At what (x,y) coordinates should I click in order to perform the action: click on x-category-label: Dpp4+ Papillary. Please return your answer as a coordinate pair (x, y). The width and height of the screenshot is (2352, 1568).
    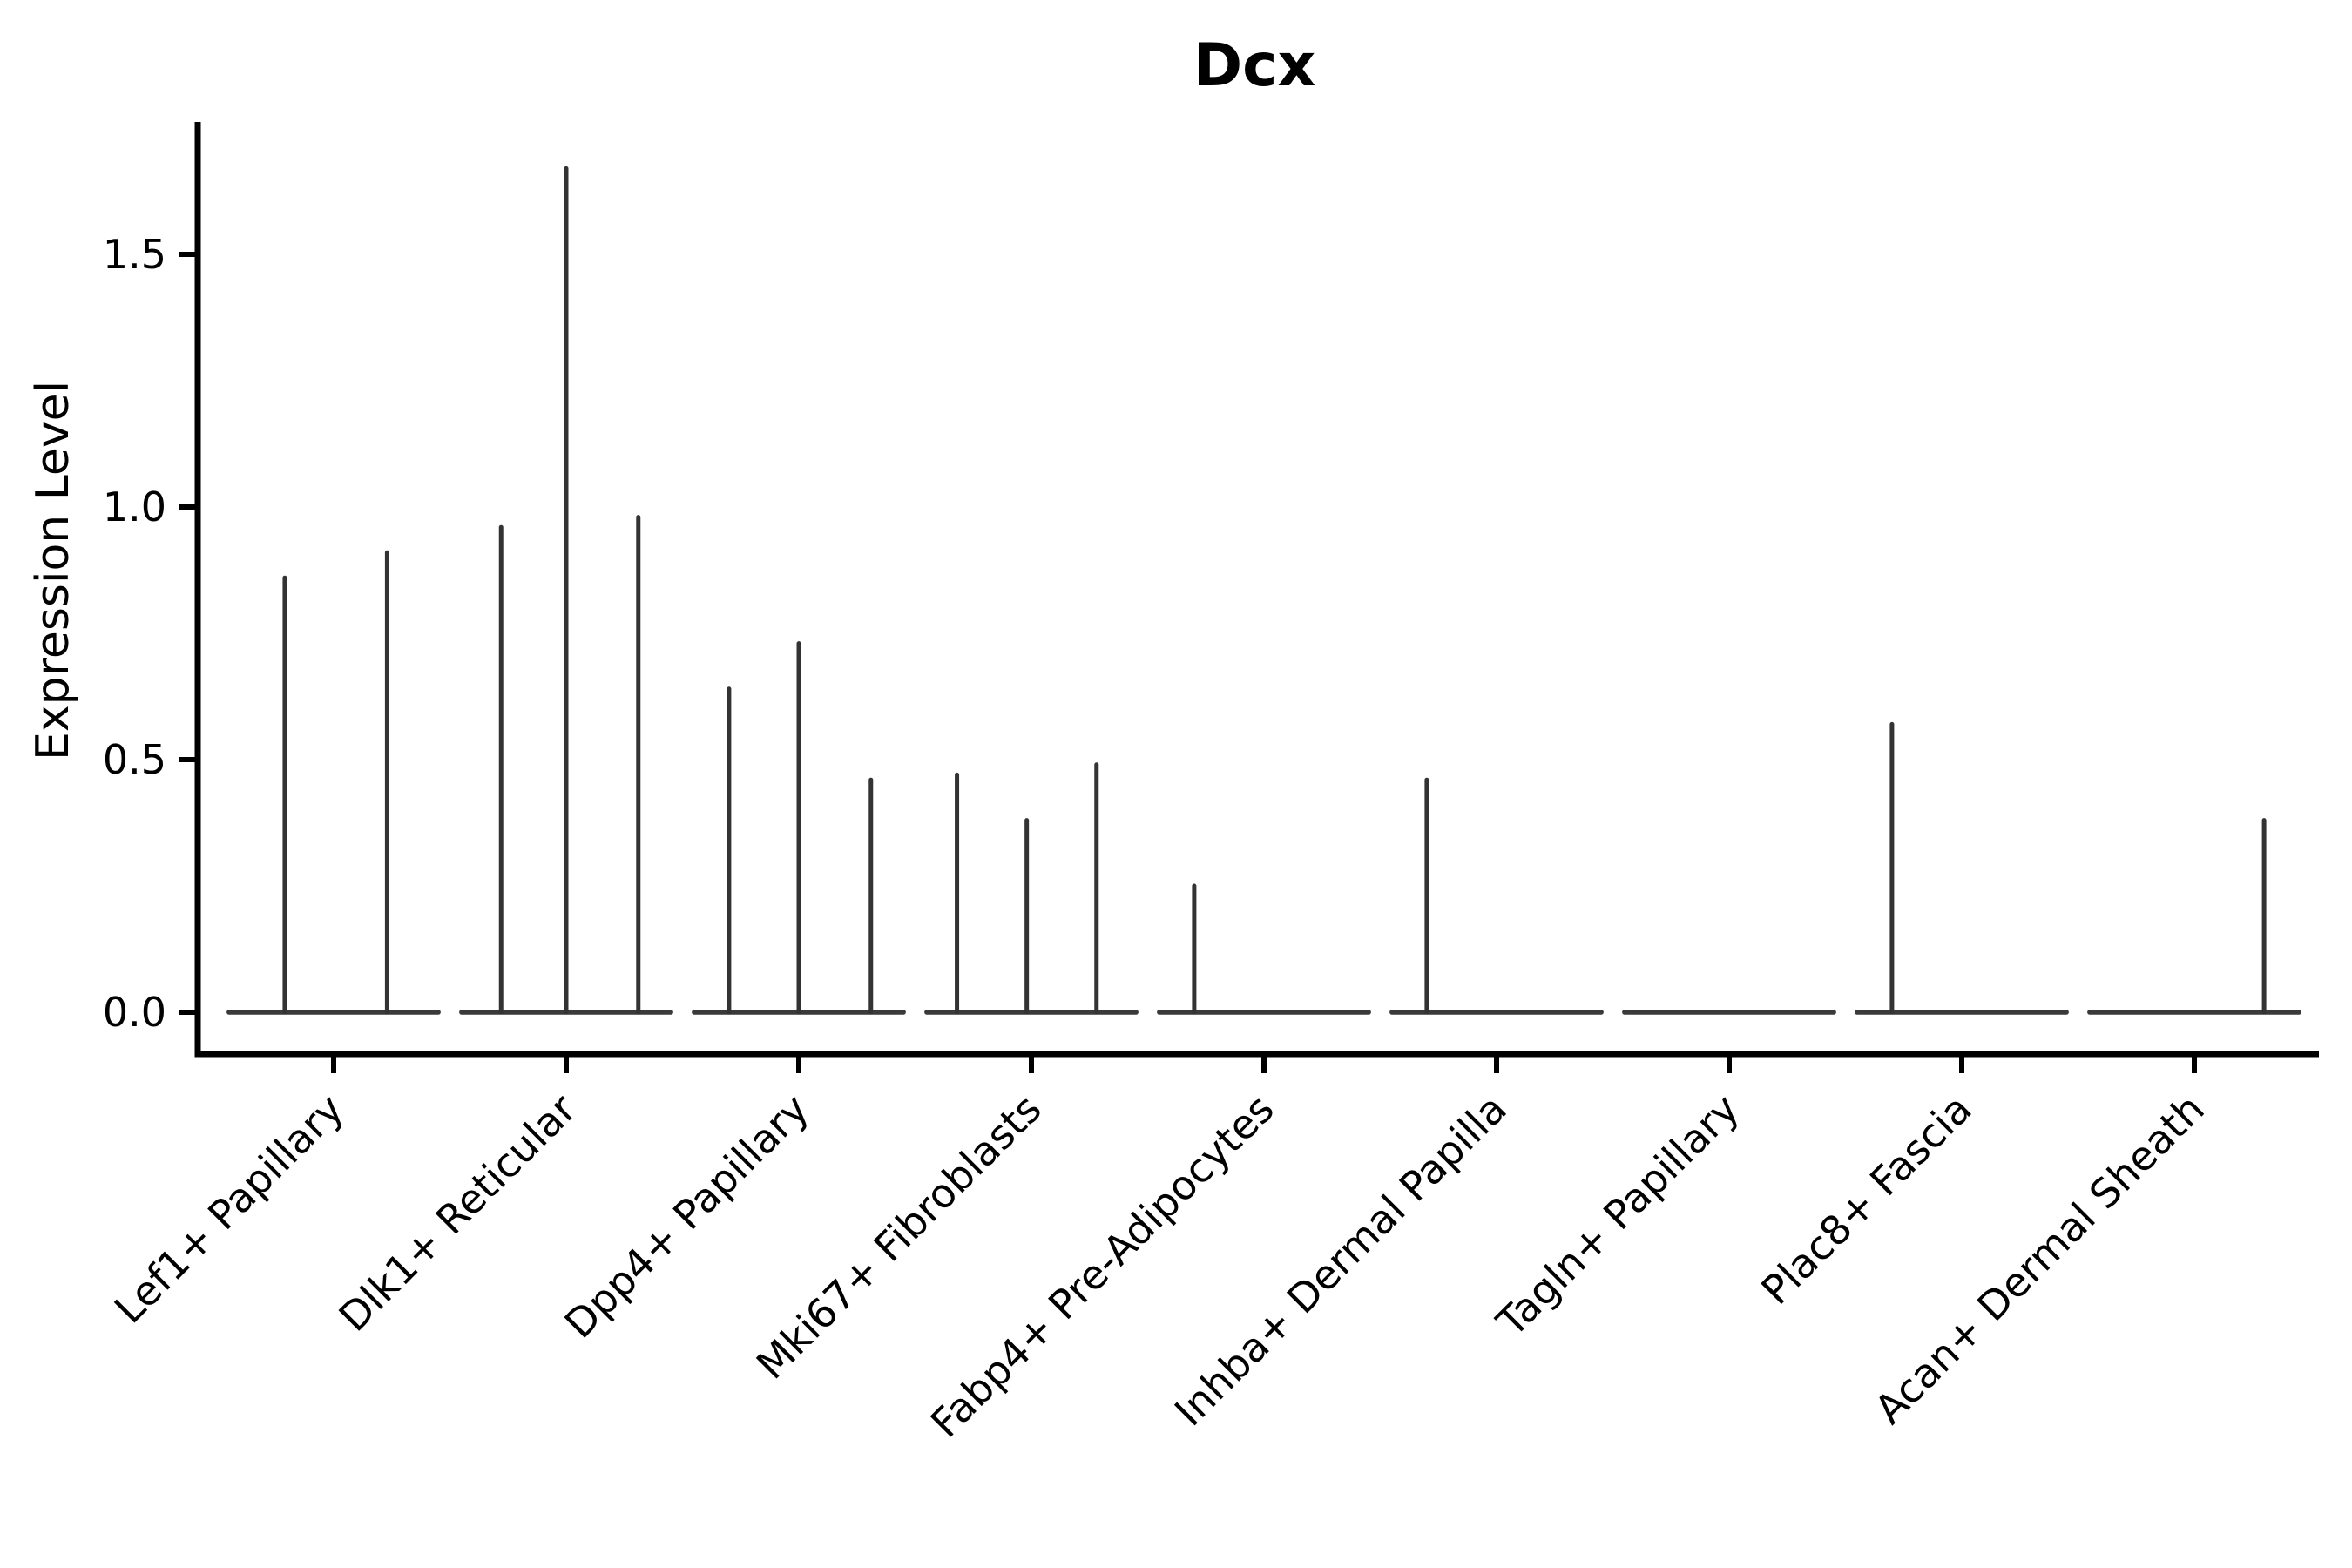
    Looking at the image, I should click on (687, 1216).